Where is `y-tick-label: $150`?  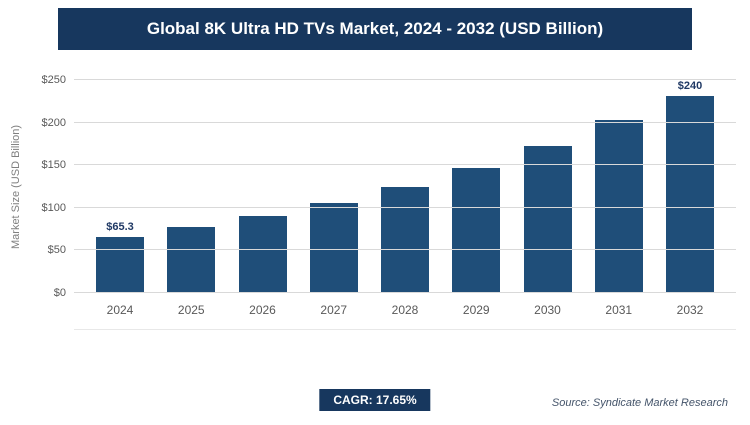 y-tick-label: $150 is located at coordinates (53, 165).